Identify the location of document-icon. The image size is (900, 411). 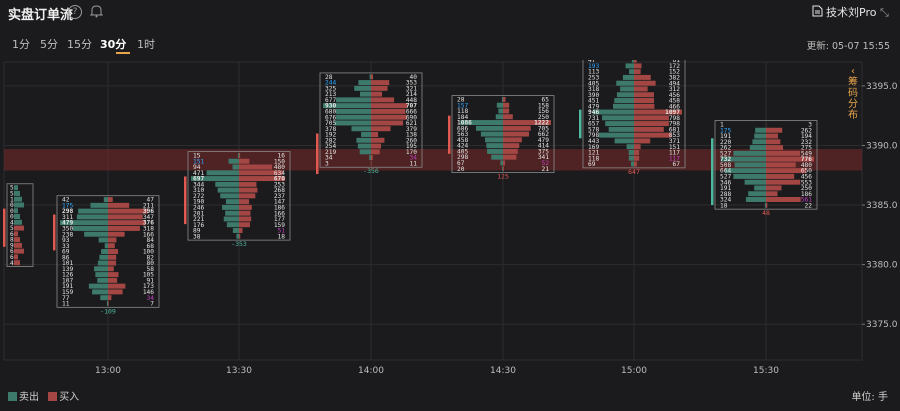
(817, 11).